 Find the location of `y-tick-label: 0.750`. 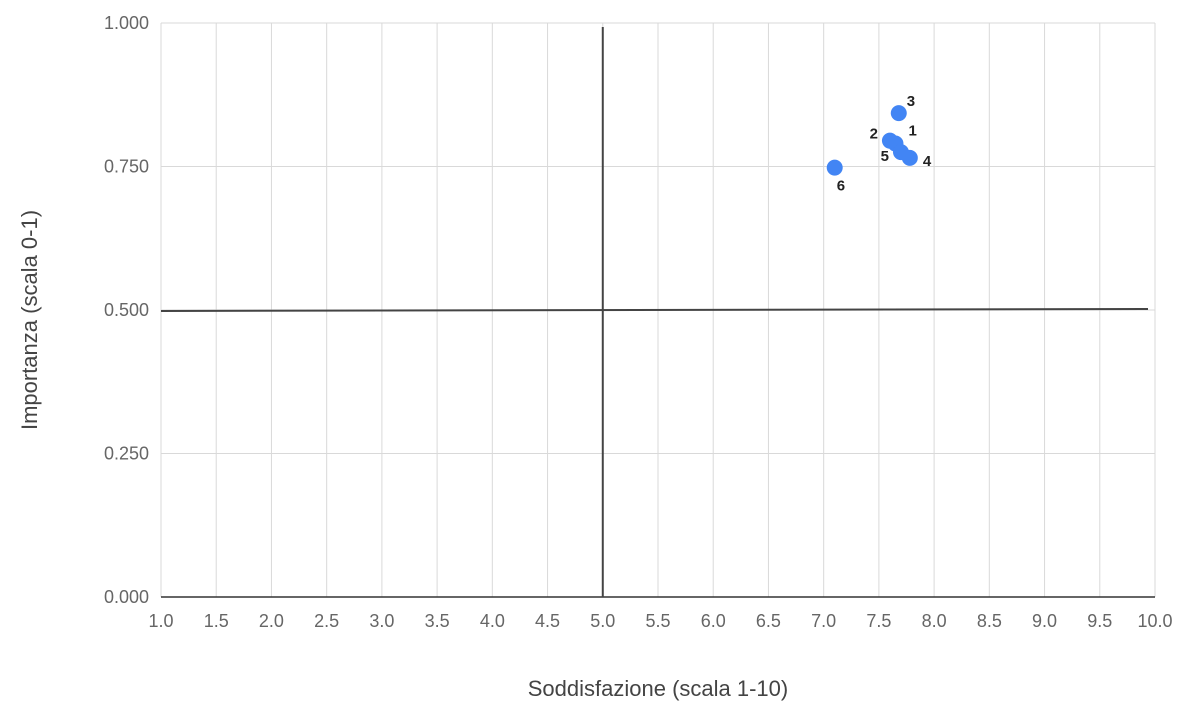

y-tick-label: 0.750 is located at coordinates (126, 167).